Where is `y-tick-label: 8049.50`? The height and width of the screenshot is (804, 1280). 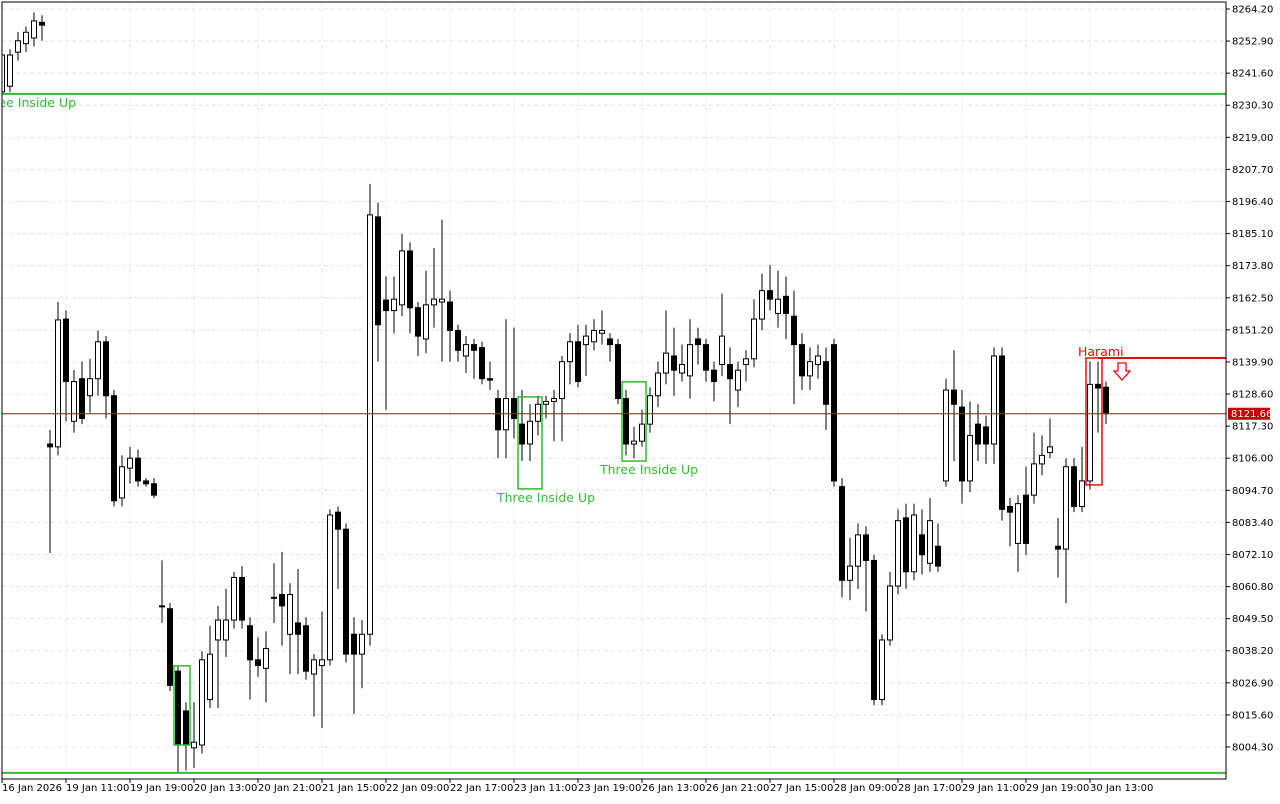
y-tick-label: 8049.50 is located at coordinates (1252, 619).